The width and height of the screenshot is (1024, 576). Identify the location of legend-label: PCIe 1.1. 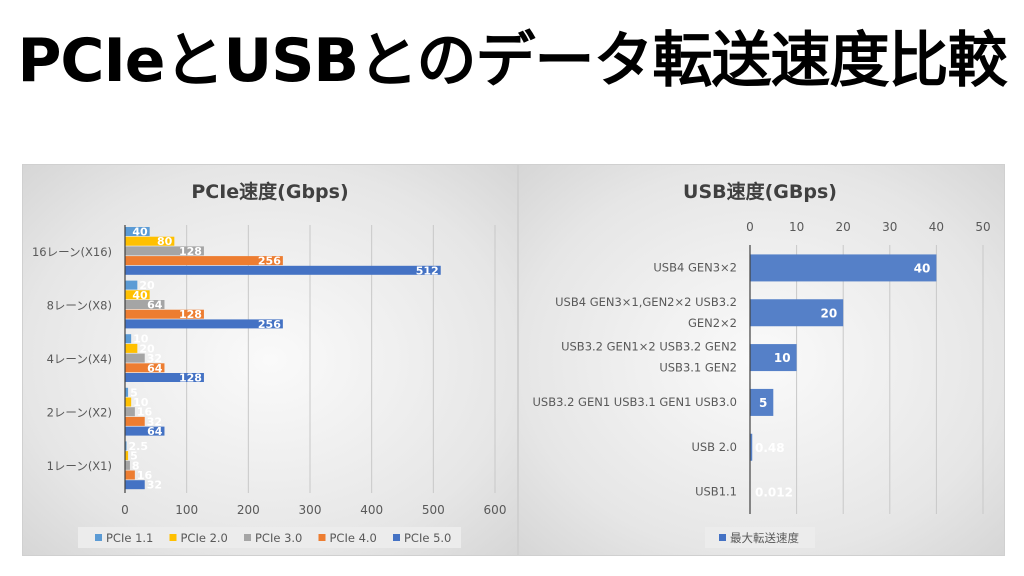
(129, 538).